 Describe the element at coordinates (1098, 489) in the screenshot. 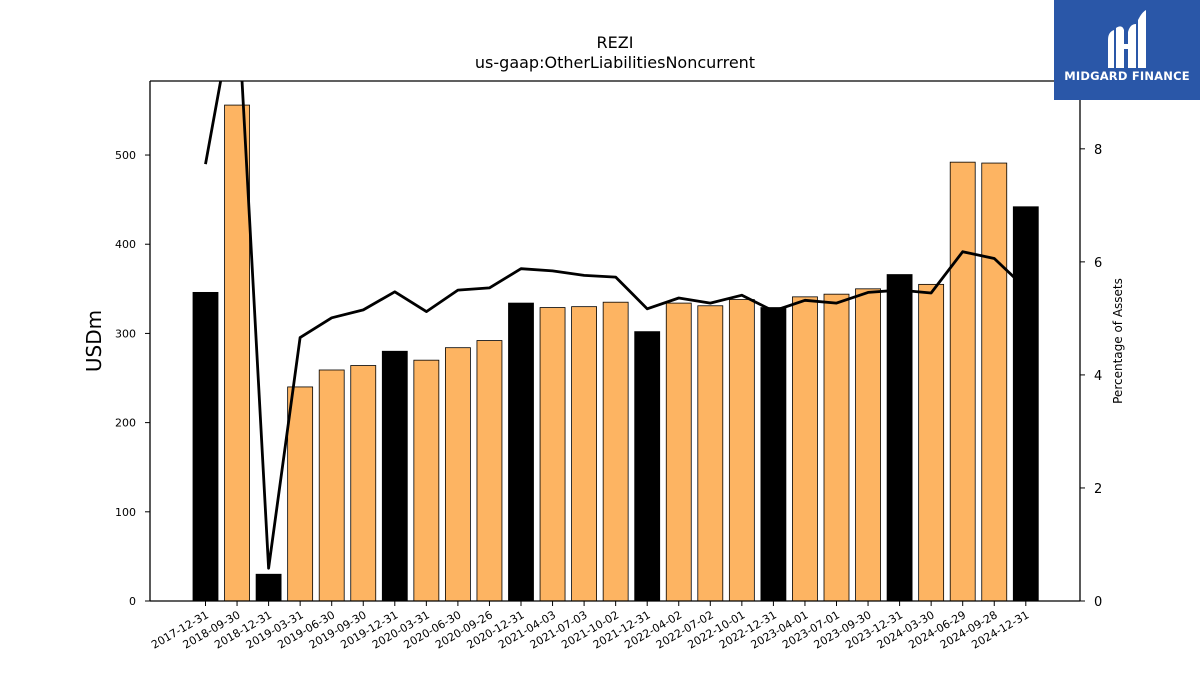

I see `y-tick-label-right: 2` at that location.